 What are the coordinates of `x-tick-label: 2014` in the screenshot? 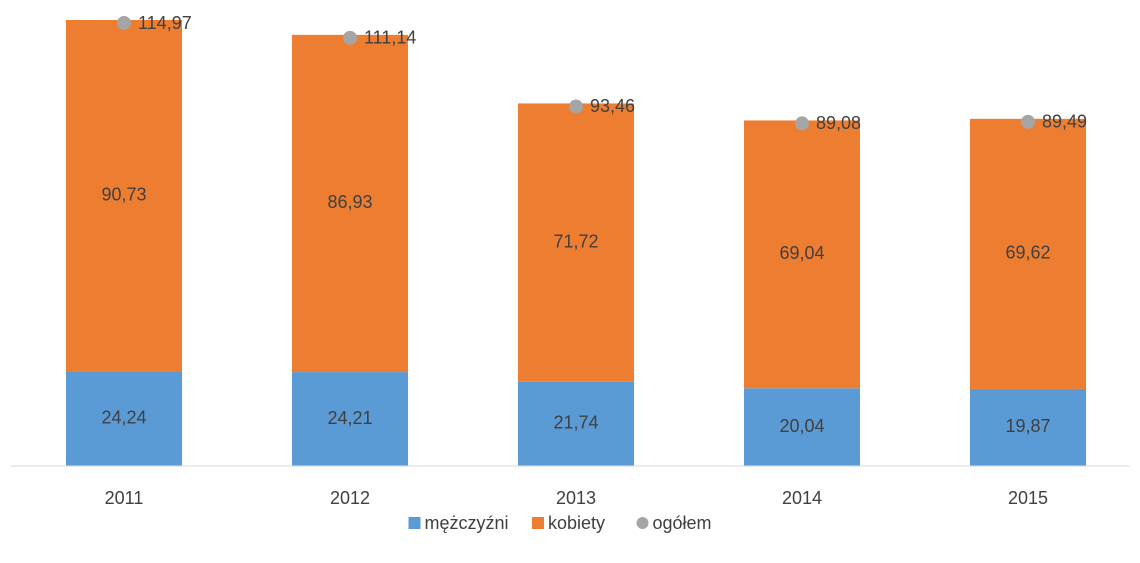 It's located at (802, 498).